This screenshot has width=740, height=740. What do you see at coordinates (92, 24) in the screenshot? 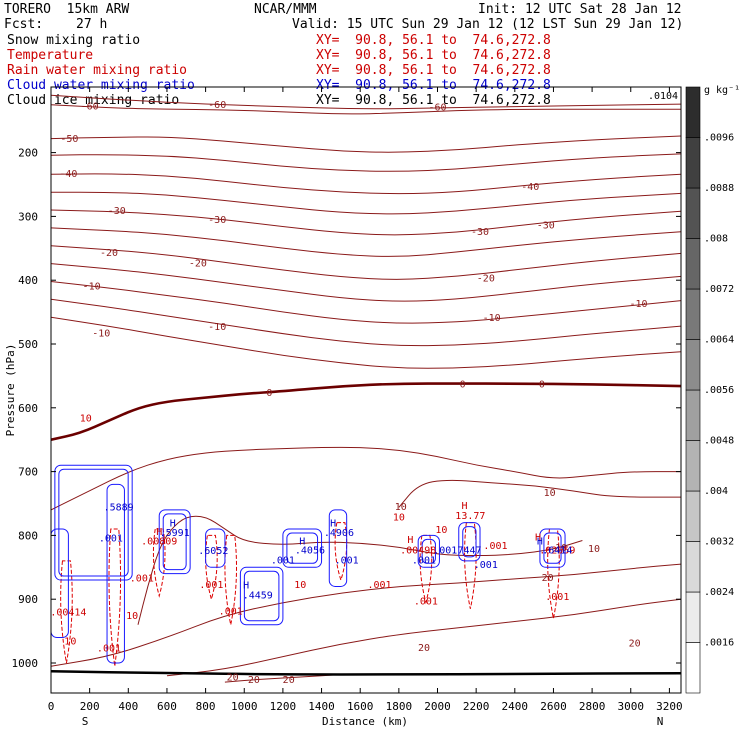
I see `forecast-hour: 27 h` at bounding box center [92, 24].